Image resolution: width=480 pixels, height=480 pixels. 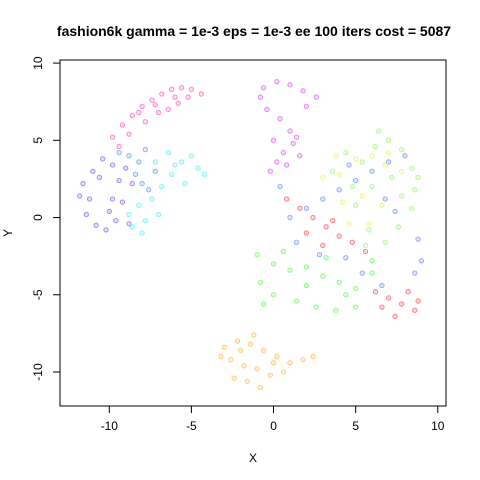 I want to click on y-tick-label: 5, so click(x=38, y=140).